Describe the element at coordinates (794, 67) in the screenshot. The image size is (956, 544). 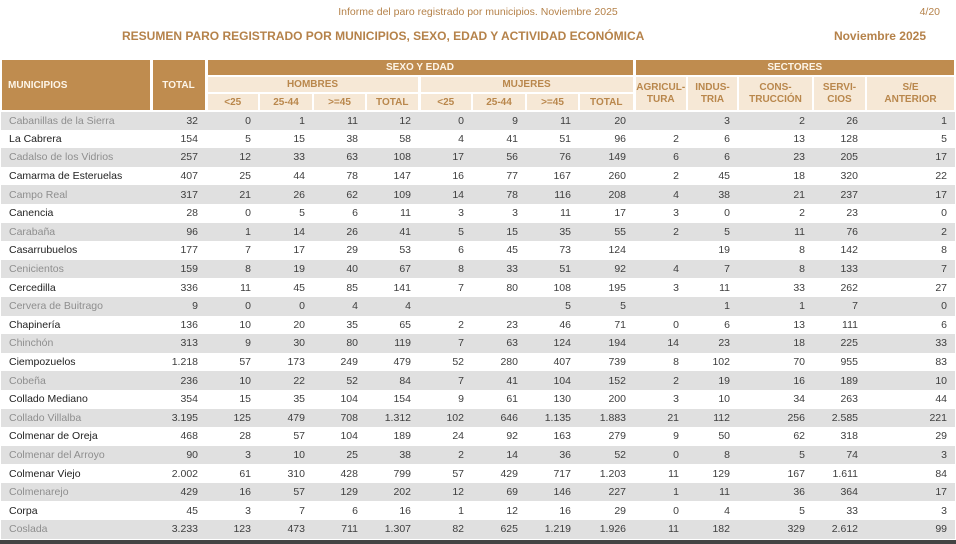
I see `group-header-sectores: SECTORES` at that location.